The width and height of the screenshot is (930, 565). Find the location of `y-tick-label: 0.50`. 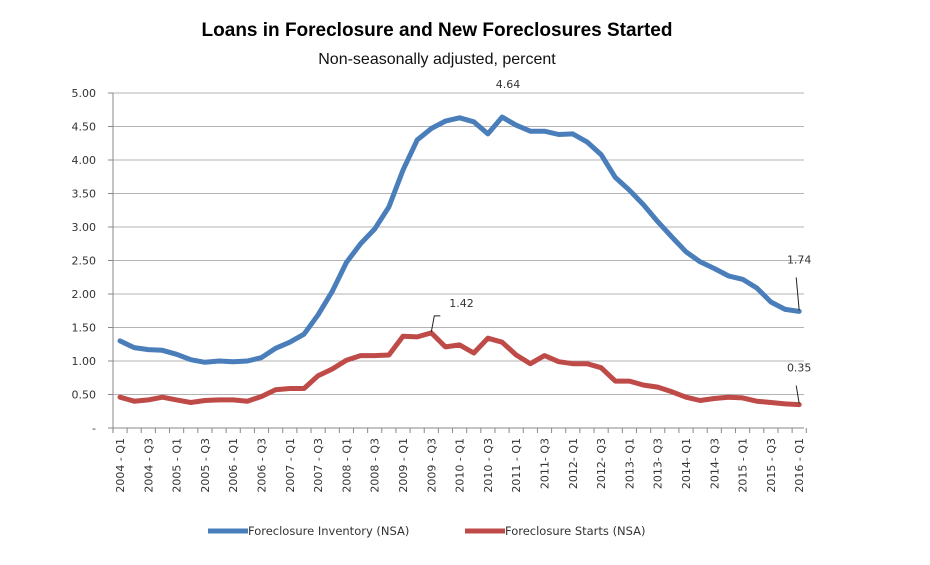

y-tick-label: 0.50 is located at coordinates (84, 395).